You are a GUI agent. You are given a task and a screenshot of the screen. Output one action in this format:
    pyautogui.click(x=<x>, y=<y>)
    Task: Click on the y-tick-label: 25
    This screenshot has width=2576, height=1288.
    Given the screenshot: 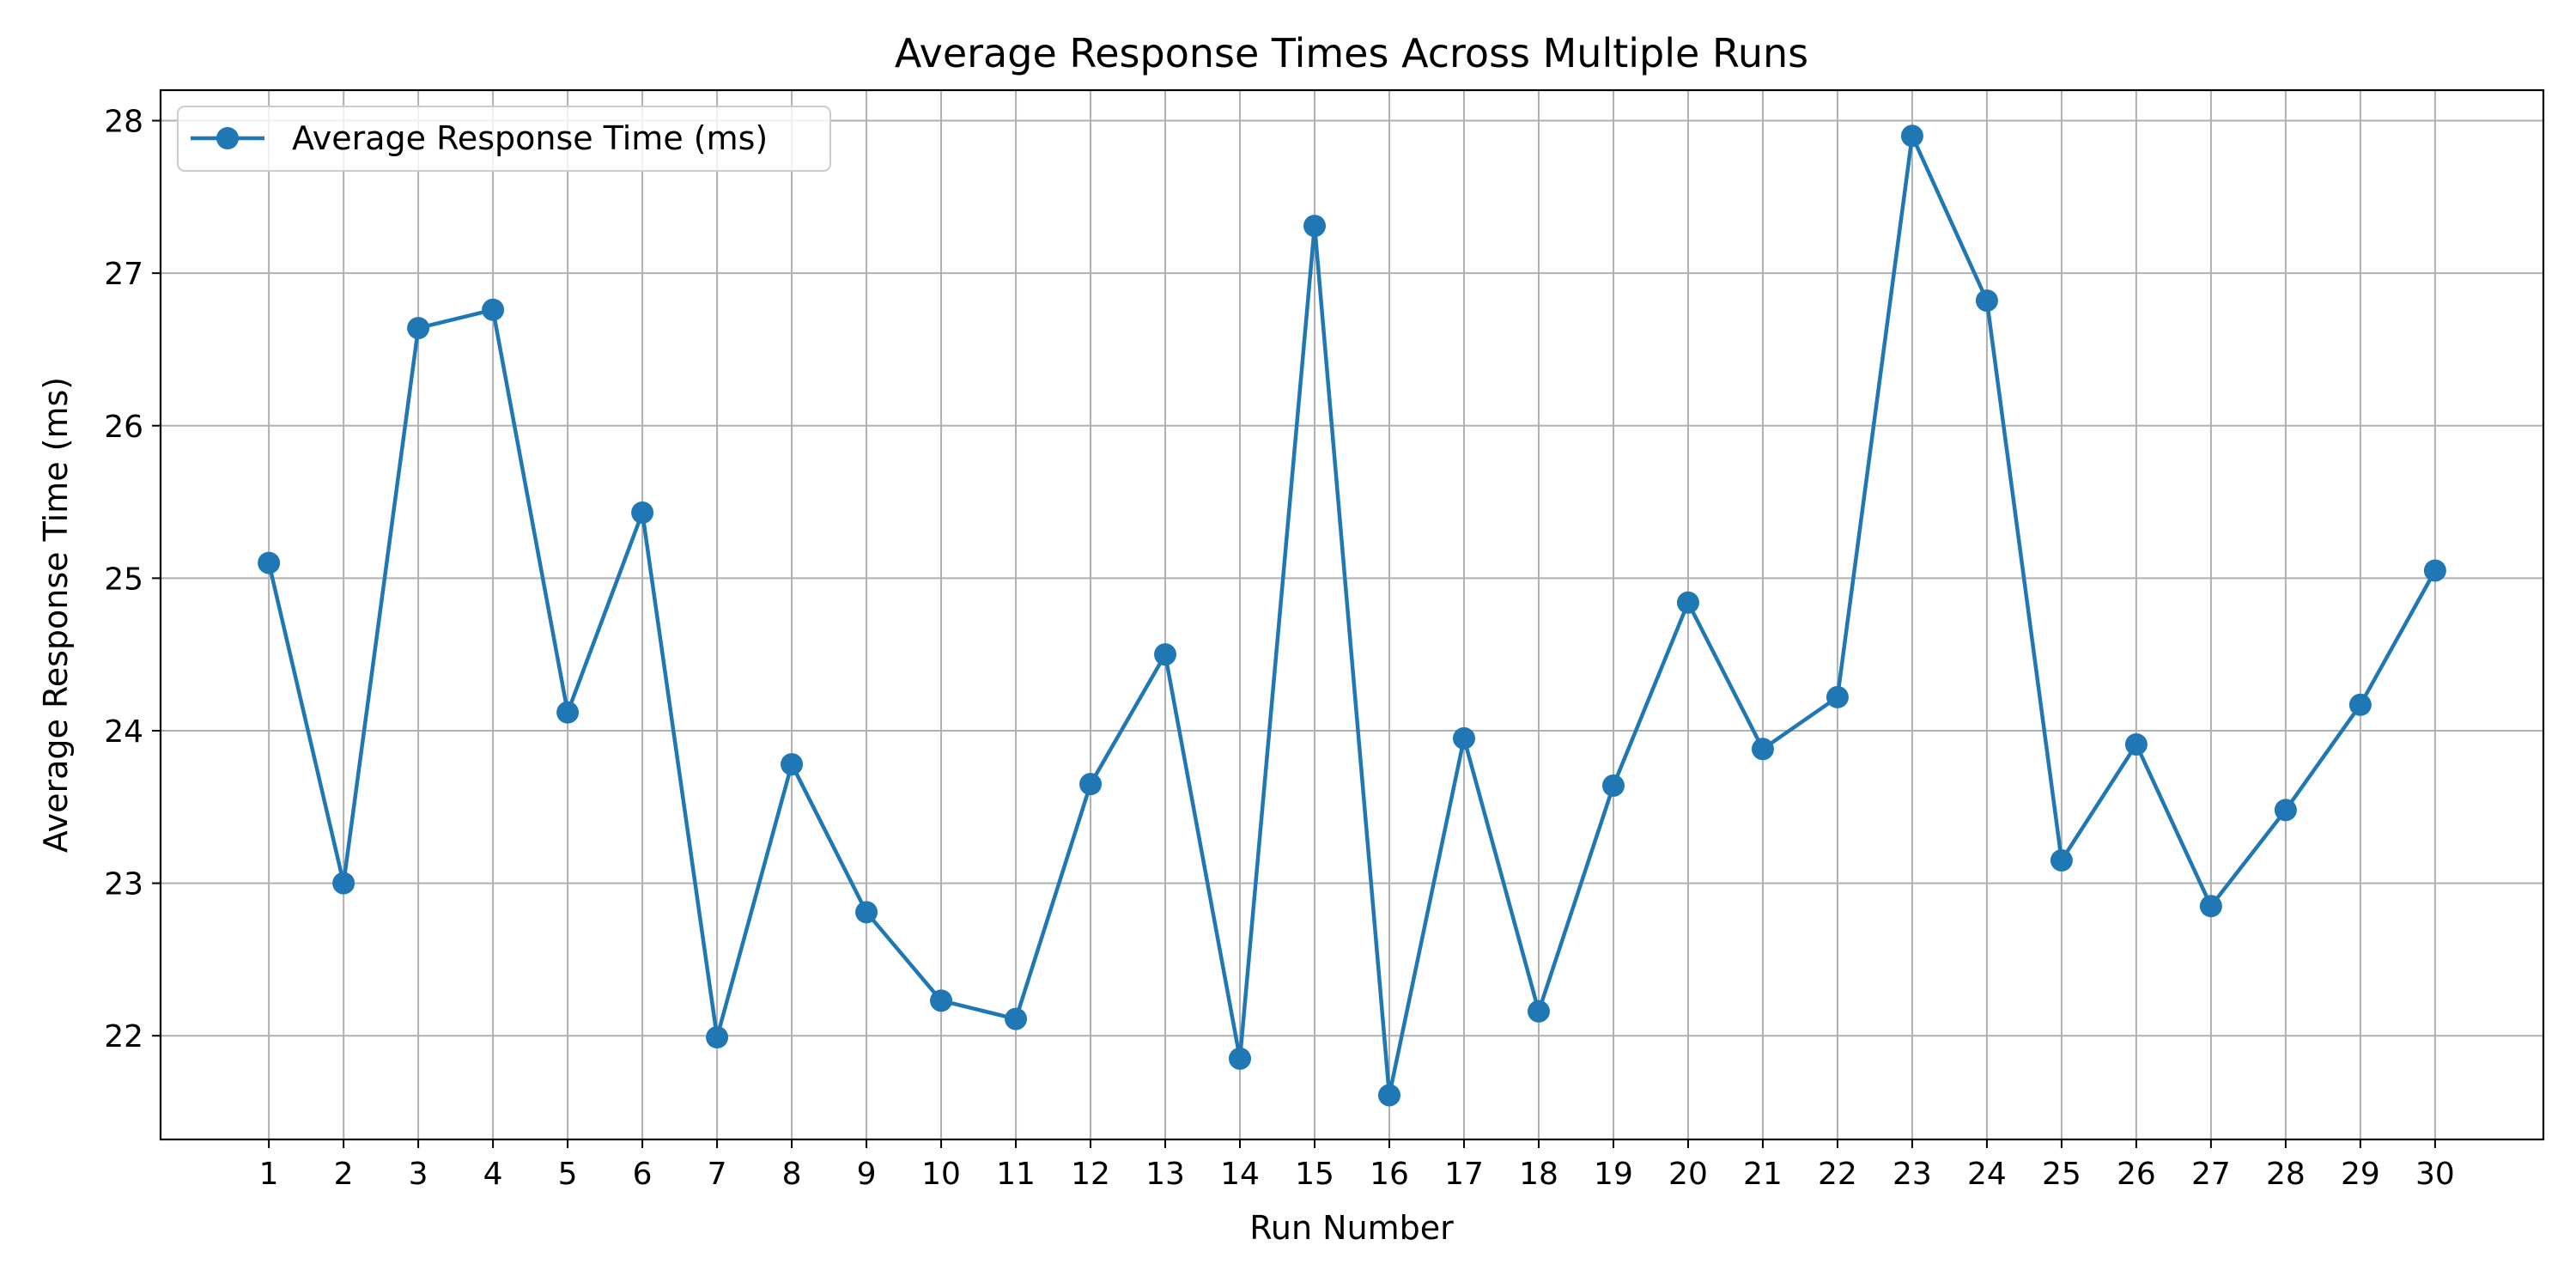 What is the action you would take?
    pyautogui.click(x=123, y=579)
    